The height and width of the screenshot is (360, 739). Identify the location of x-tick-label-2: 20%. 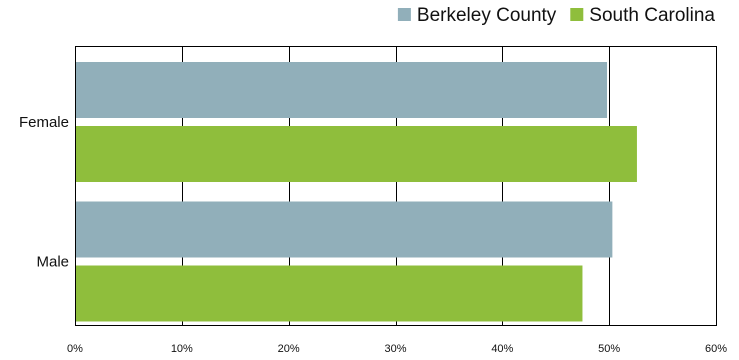
(289, 349).